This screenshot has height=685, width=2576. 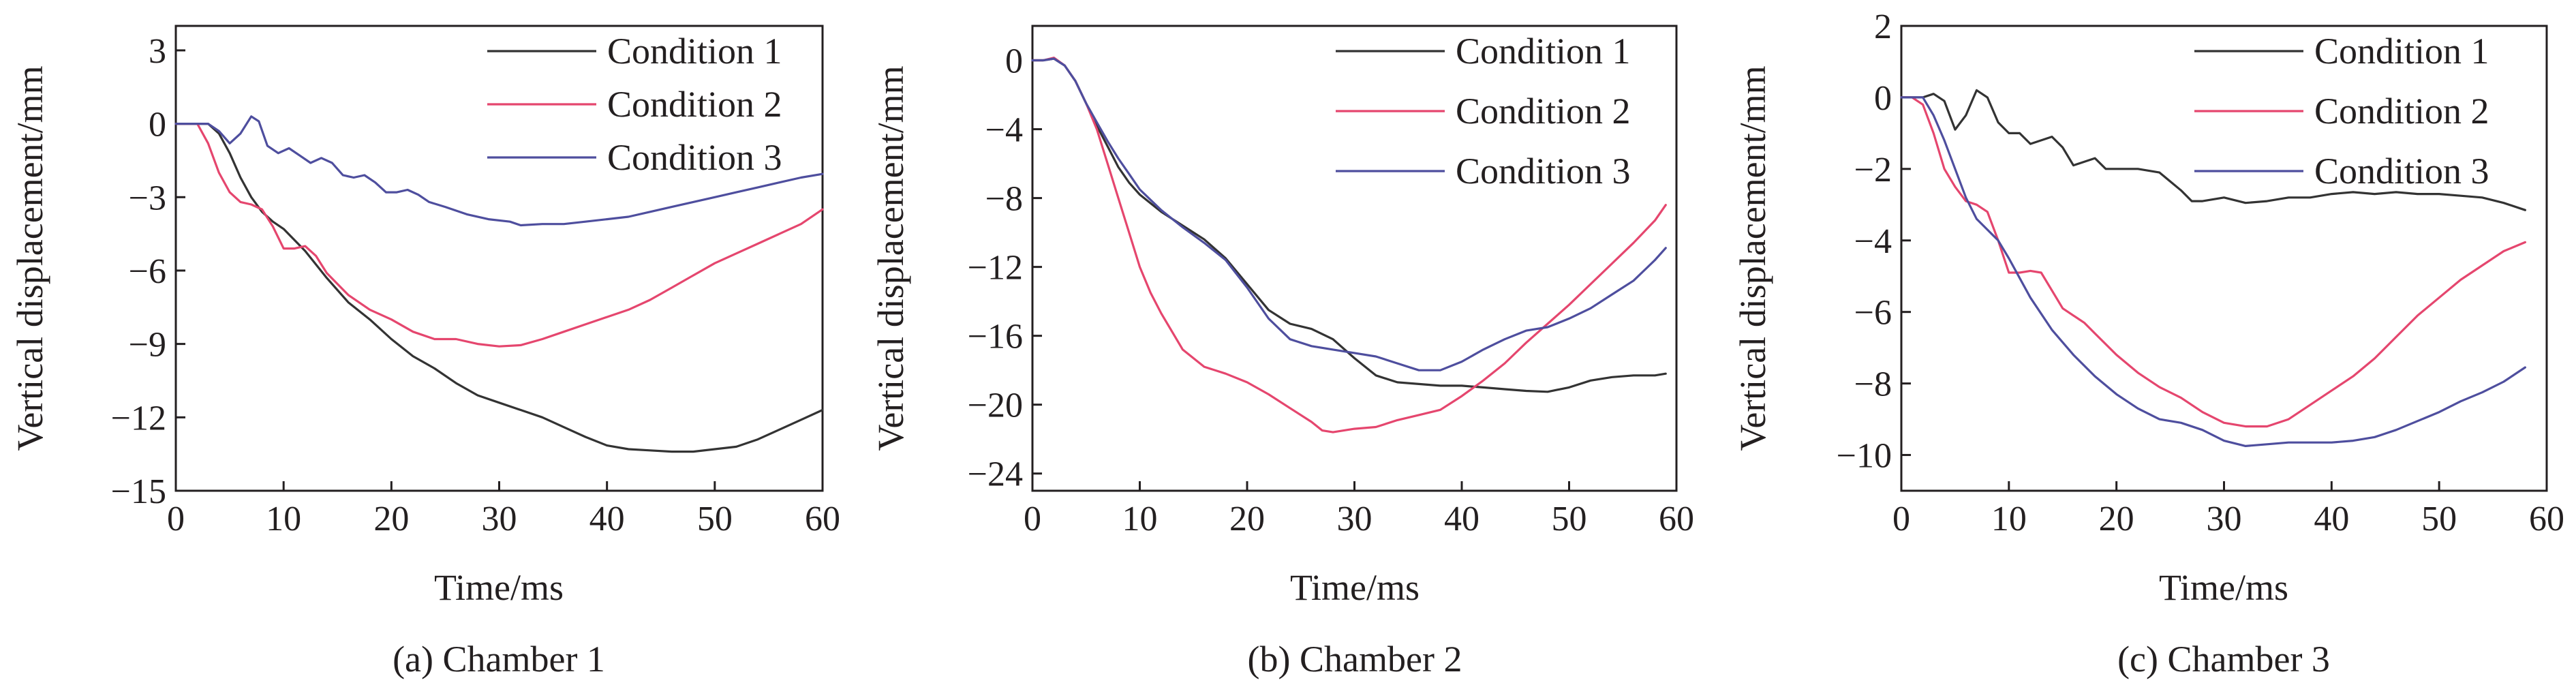 What do you see at coordinates (996, 406) in the screenshot?
I see `y-tick-label-b-5: −20` at bounding box center [996, 406].